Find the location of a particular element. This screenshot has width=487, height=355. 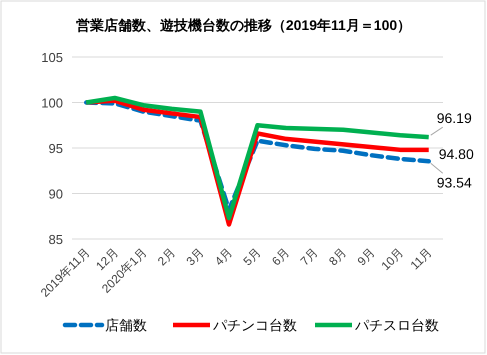

y-tick-label: 100 is located at coordinates (52, 103).